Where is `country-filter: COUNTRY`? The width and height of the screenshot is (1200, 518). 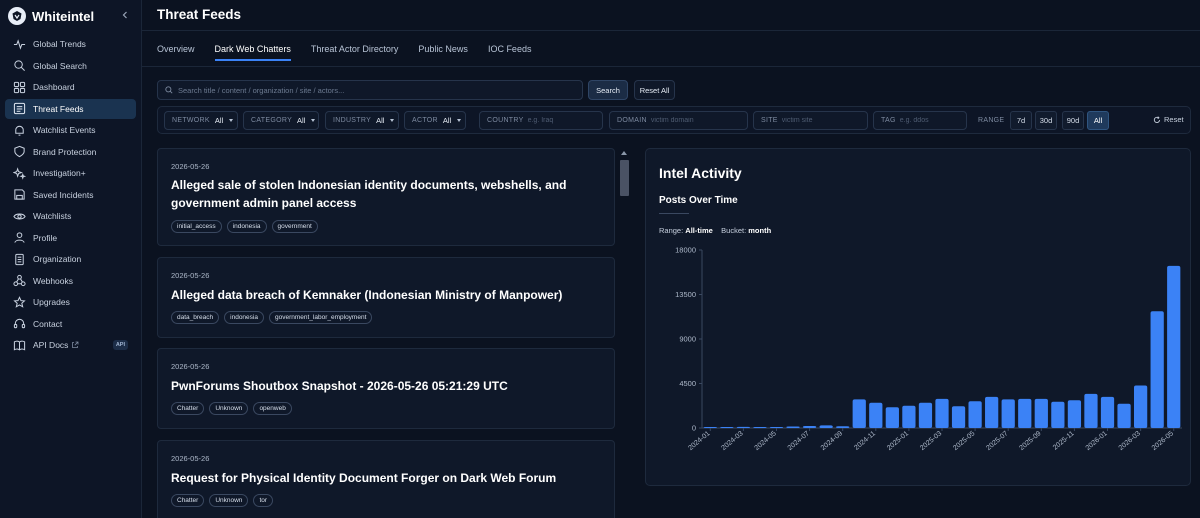 country-filter: COUNTRY is located at coordinates (548, 120).